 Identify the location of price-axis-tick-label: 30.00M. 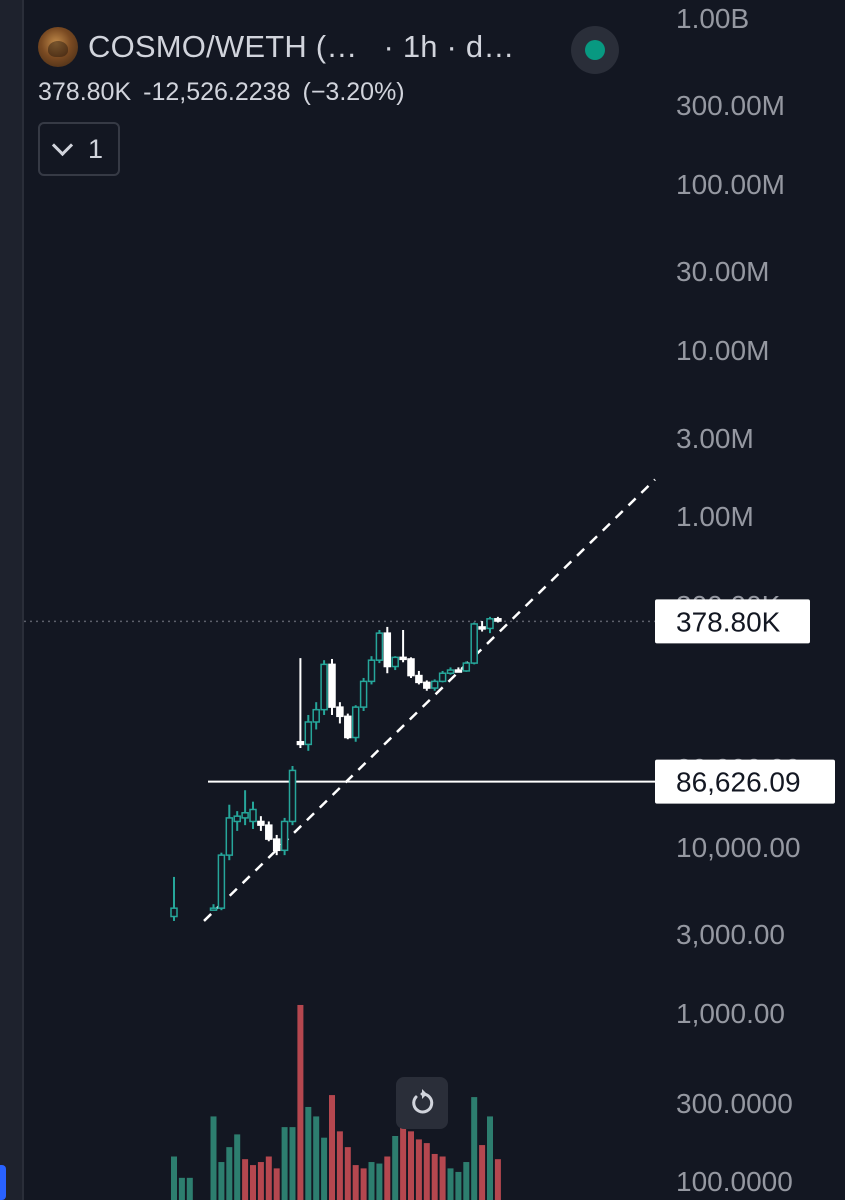
(722, 271).